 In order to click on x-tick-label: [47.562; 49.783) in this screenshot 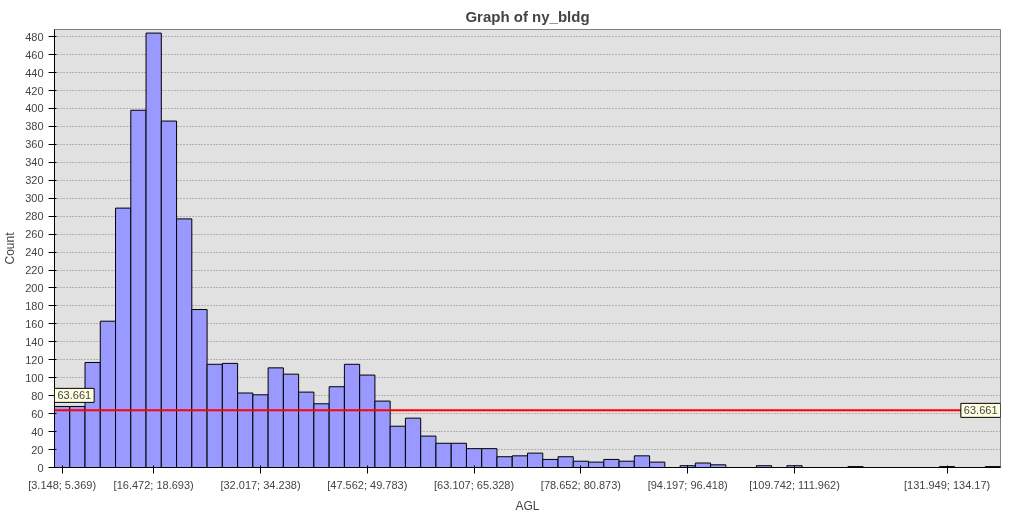, I will do `click(367, 484)`.